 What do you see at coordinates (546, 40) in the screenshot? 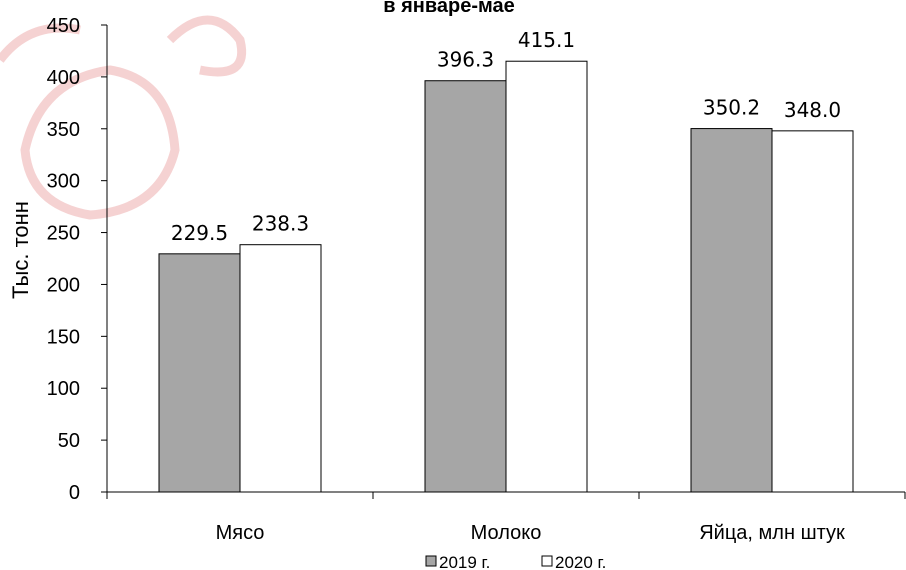
I see `data-label: 415.1` at bounding box center [546, 40].